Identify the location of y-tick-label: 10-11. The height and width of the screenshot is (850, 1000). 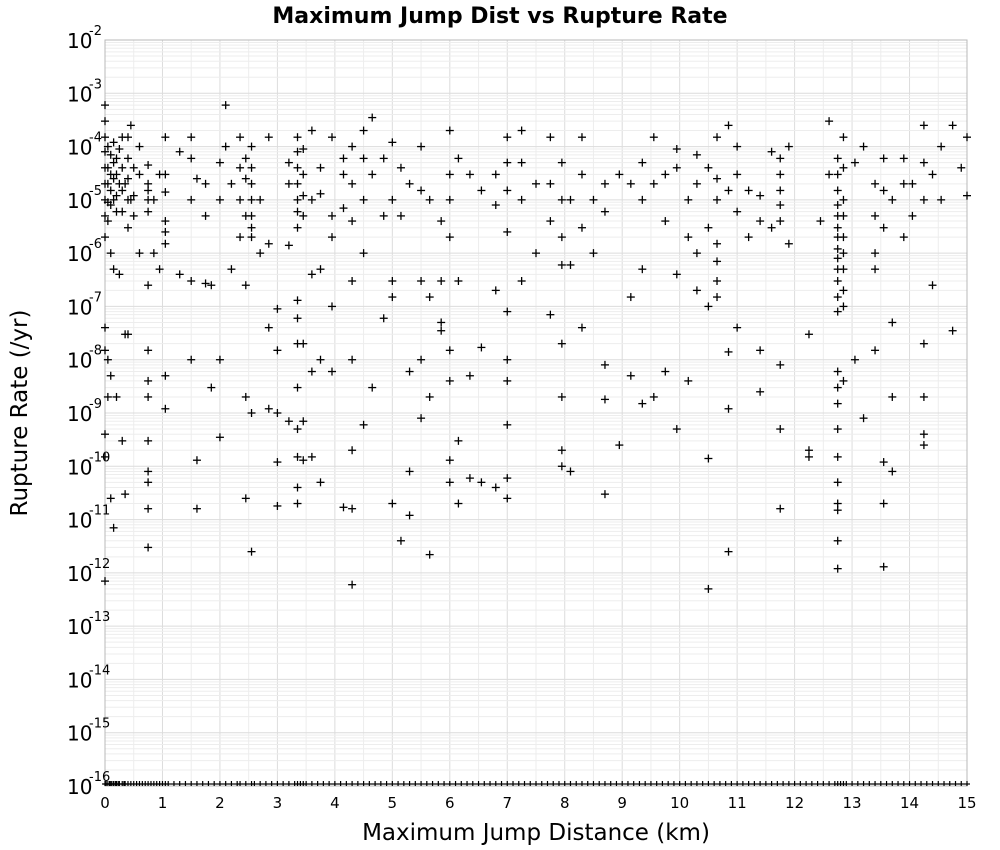
(88, 518).